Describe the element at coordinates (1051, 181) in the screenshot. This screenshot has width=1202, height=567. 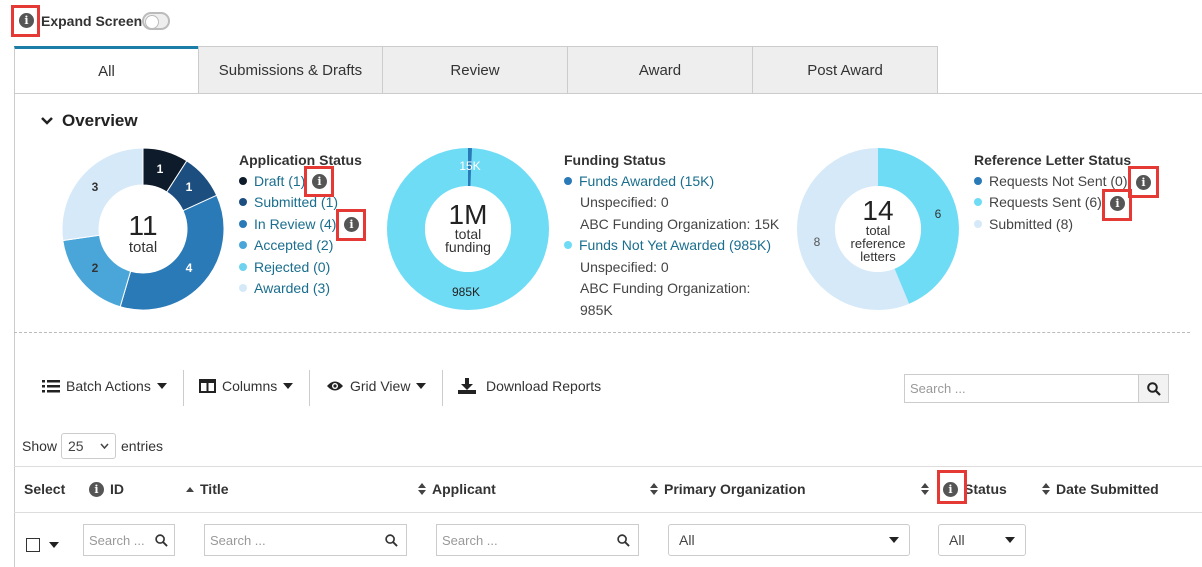
I see `legend-requests-not-sent: Requests Not Sent (0)` at that location.